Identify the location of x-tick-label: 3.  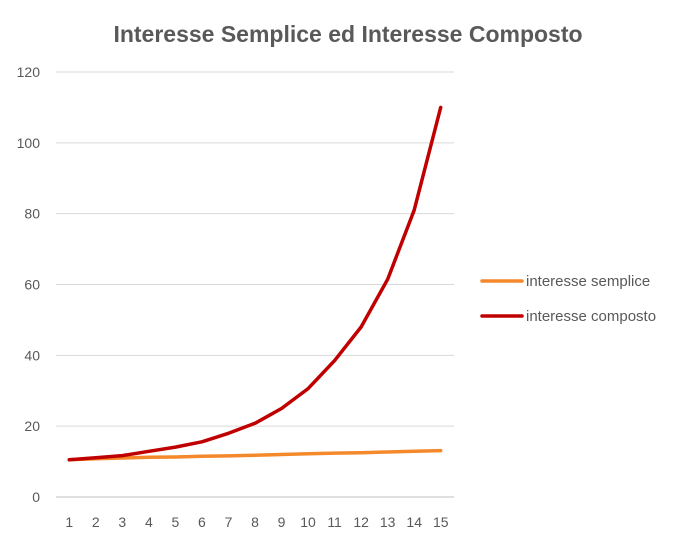
(122, 522).